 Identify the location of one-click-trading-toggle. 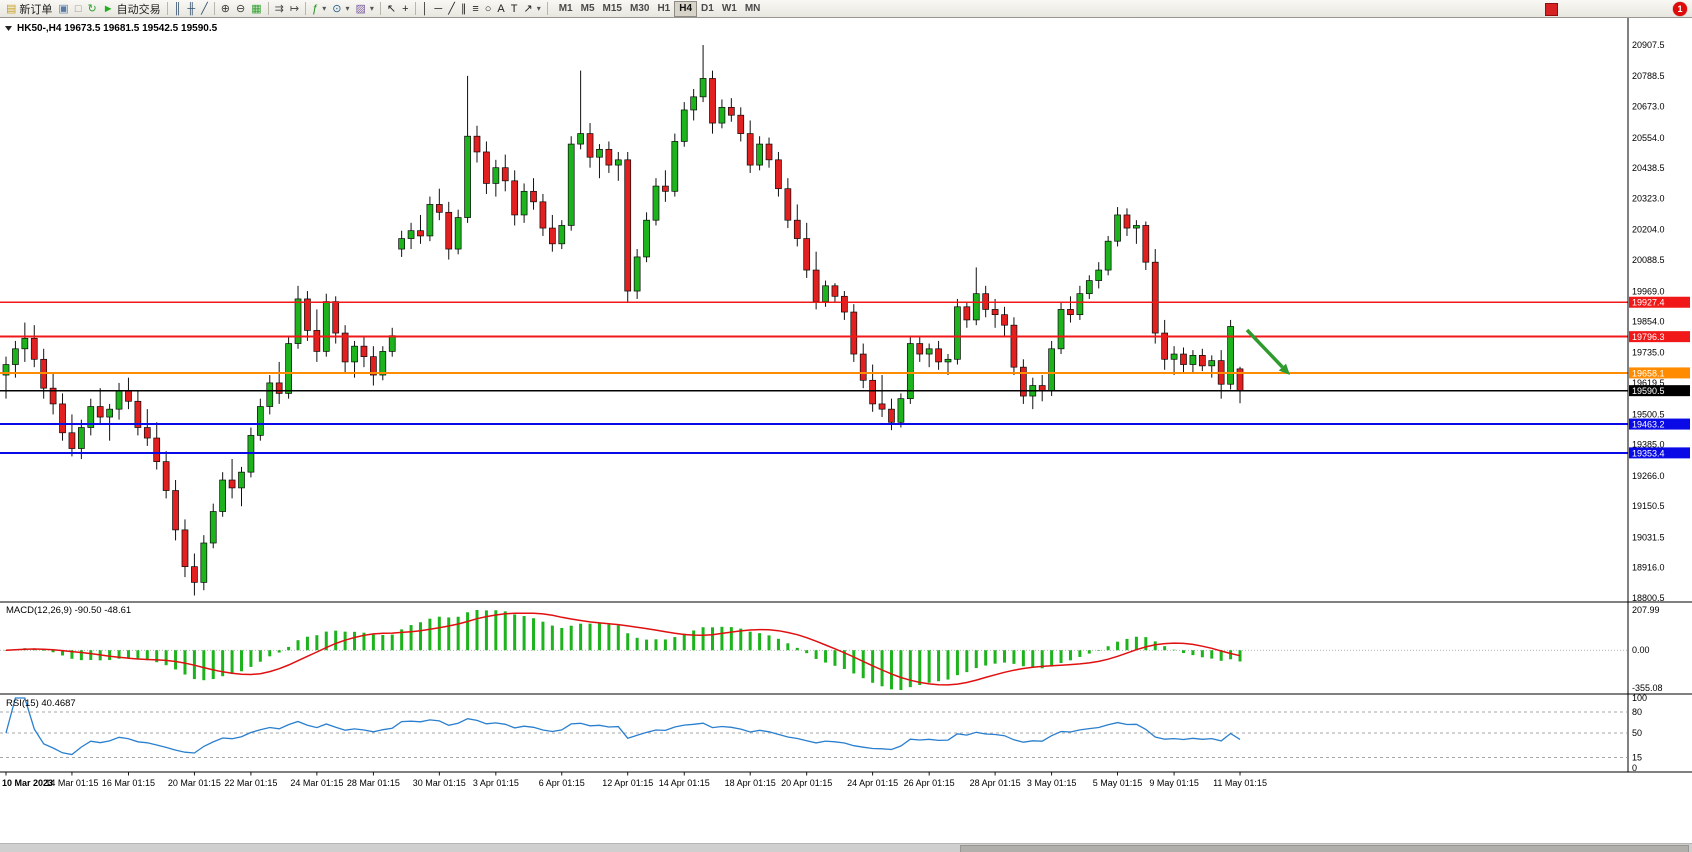
(8, 28).